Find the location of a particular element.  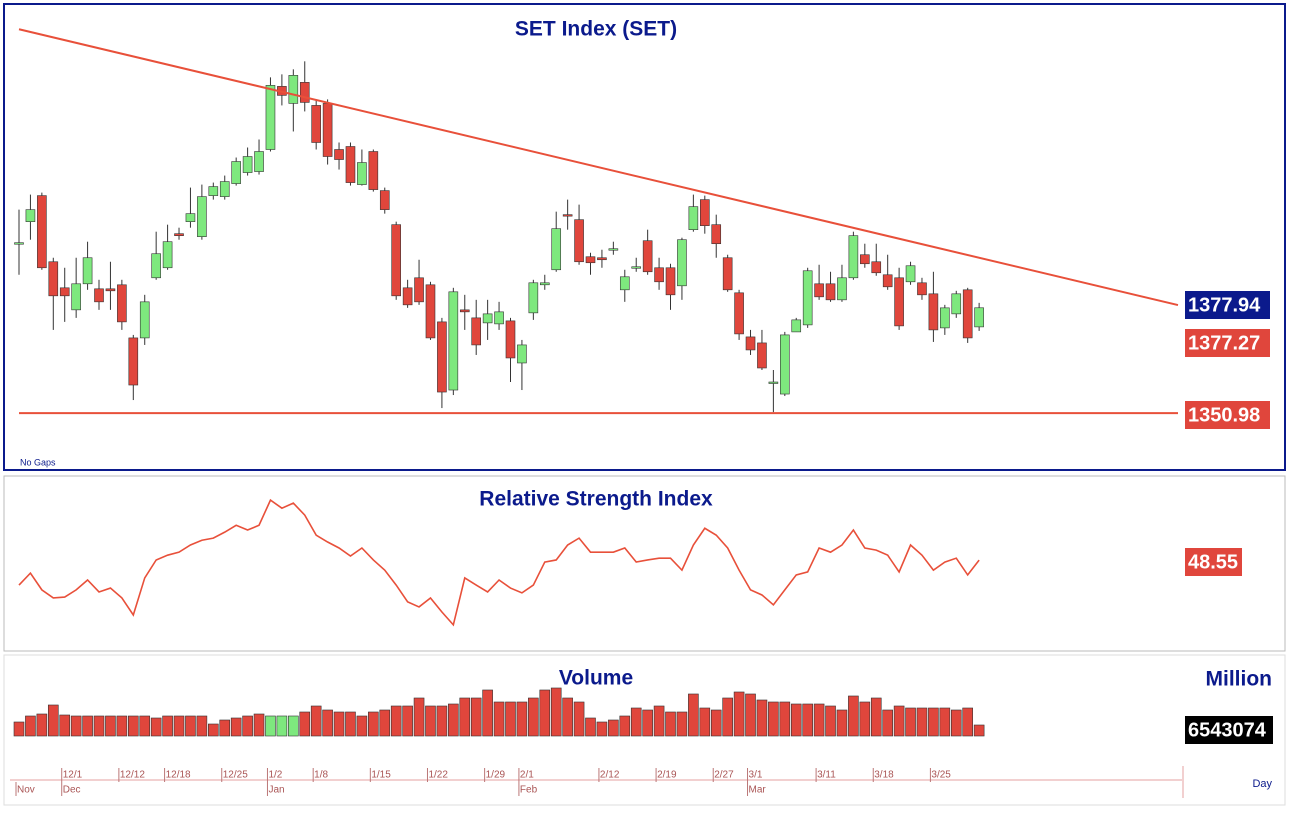

x-tick-label: 2/19 is located at coordinates (667, 775).